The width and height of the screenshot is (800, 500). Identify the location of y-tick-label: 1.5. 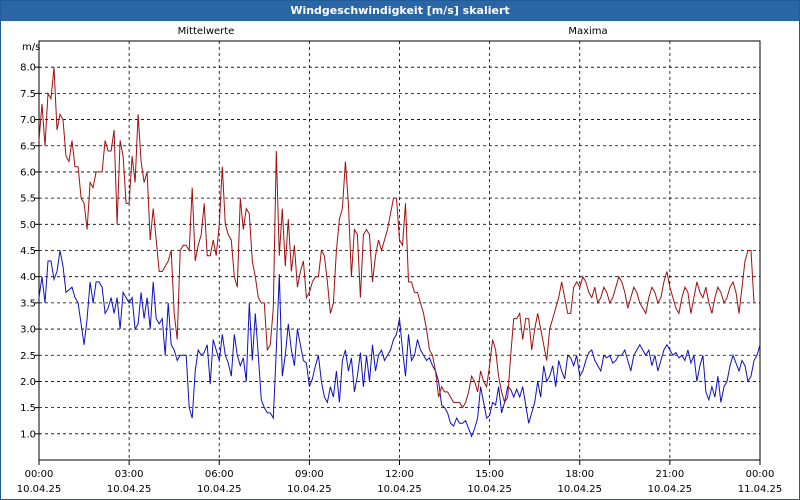
(28, 408).